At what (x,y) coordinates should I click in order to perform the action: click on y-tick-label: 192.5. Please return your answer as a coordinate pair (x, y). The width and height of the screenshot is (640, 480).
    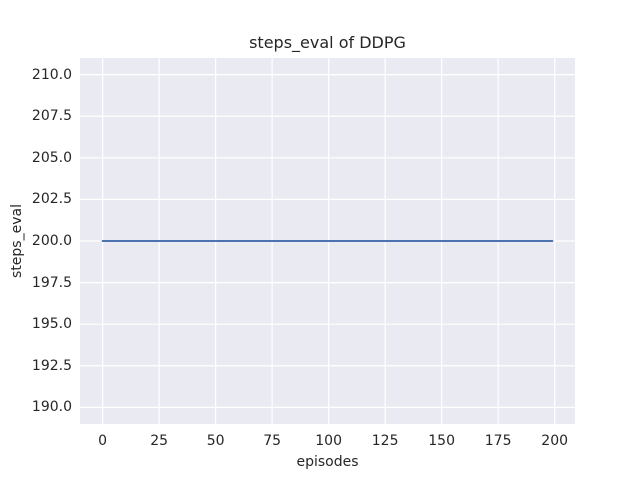
    Looking at the image, I should click on (51, 365).